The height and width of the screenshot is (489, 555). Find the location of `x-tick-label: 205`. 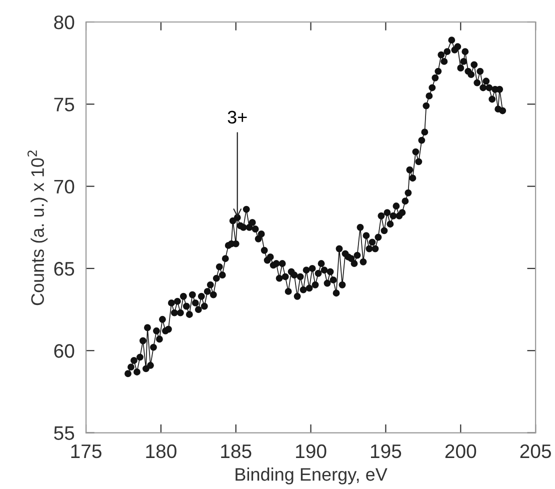

x-tick-label: 205 is located at coordinates (535, 451).